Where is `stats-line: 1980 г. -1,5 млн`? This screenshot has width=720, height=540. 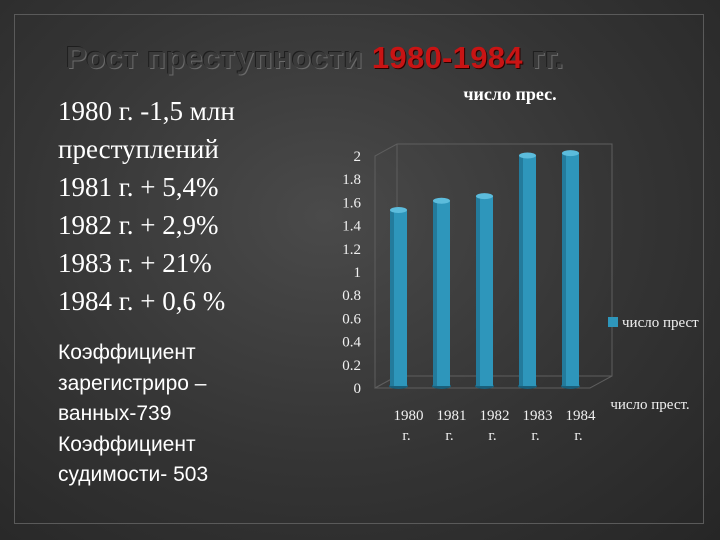
stats-line: 1980 г. -1,5 млн is located at coordinates (146, 111).